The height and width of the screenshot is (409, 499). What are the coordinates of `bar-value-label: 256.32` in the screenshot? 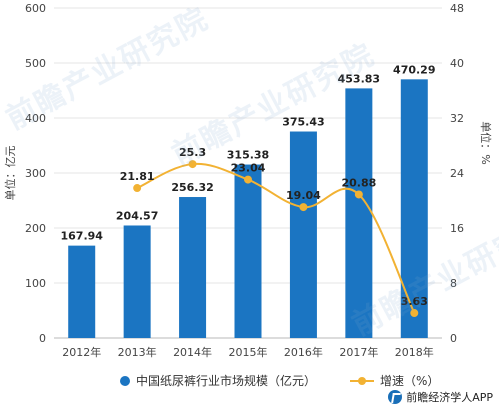 It's located at (192, 187).